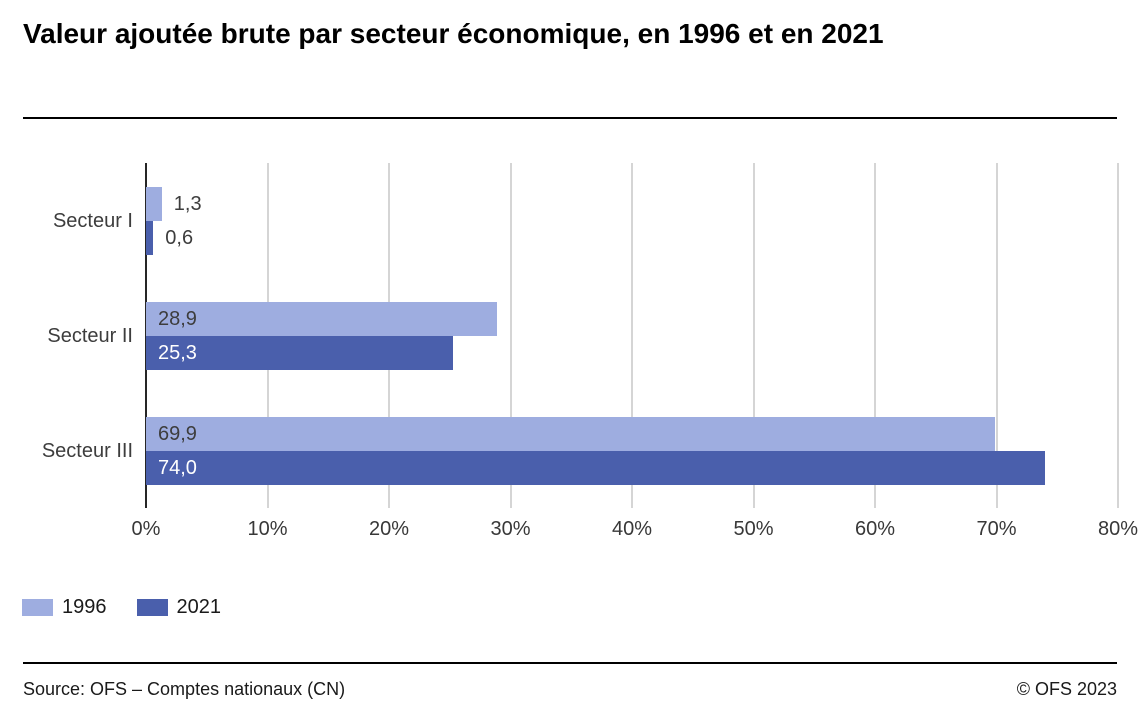  What do you see at coordinates (121, 607) in the screenshot?
I see `chart-legend: 1996 2021` at bounding box center [121, 607].